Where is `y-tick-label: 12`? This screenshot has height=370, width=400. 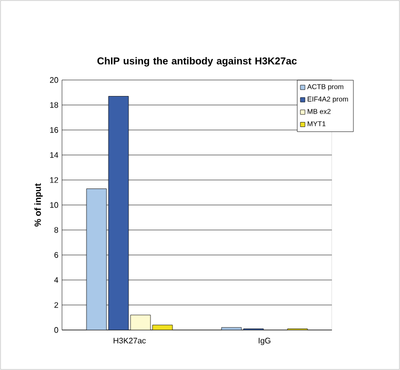 y-tick-label: 12 is located at coordinates (54, 180).